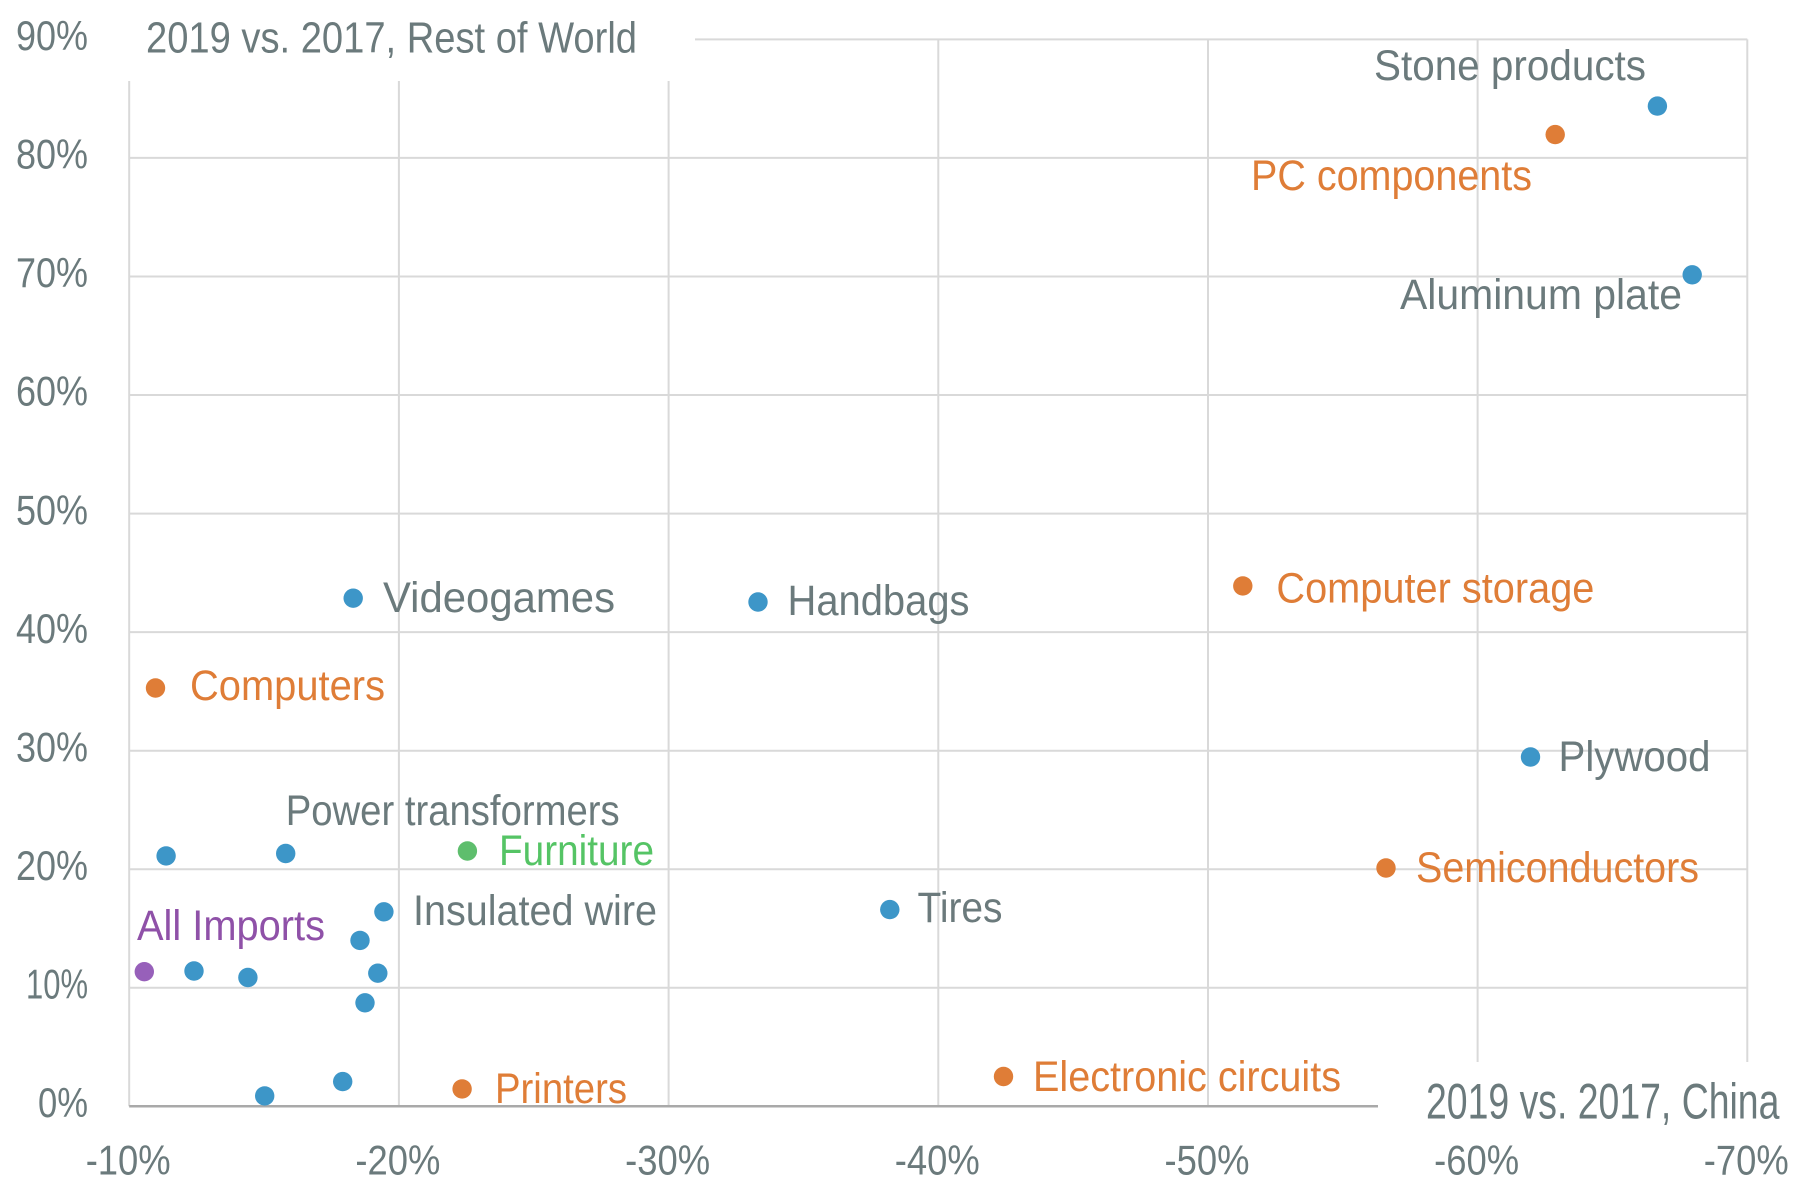  Describe the element at coordinates (1476, 1159) in the screenshot. I see `svg-text: -60%` at that location.